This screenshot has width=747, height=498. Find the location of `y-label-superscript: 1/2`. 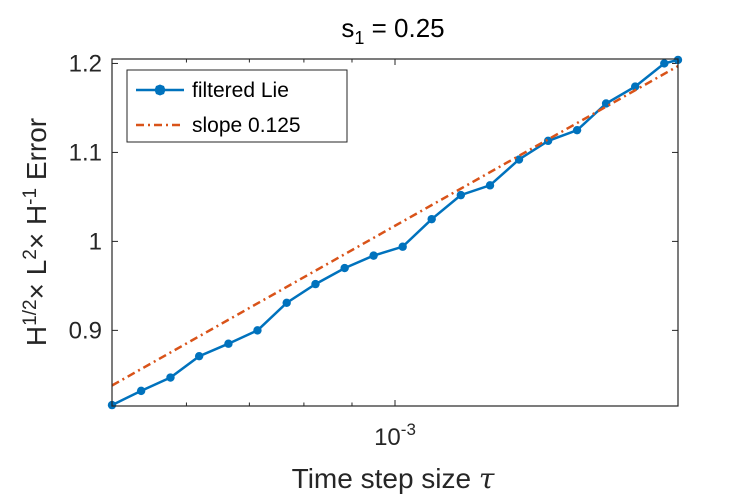

y-label-superscript: 1/2 is located at coordinates (30, 312).